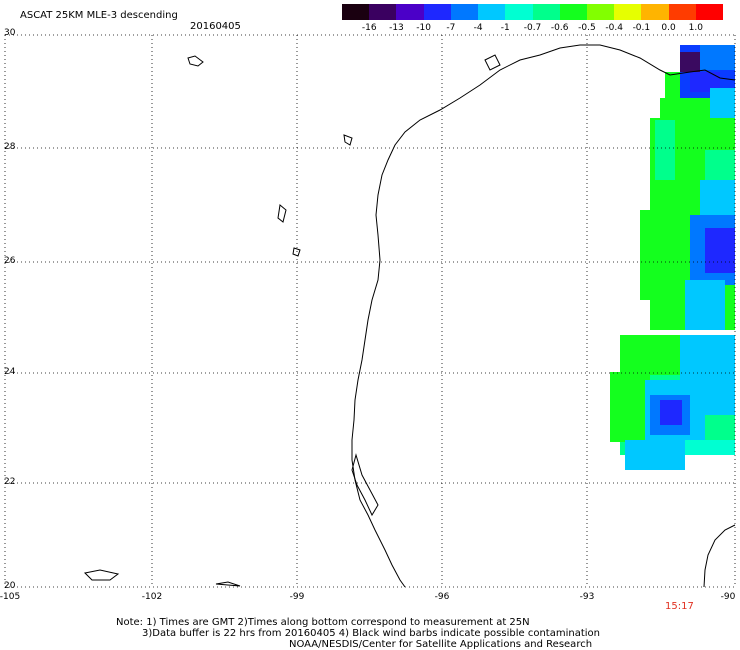 Image resolution: width=740 pixels, height=650 pixels. What do you see at coordinates (369, 28) in the screenshot?
I see `colorbar-tick-label: -16` at bounding box center [369, 28].